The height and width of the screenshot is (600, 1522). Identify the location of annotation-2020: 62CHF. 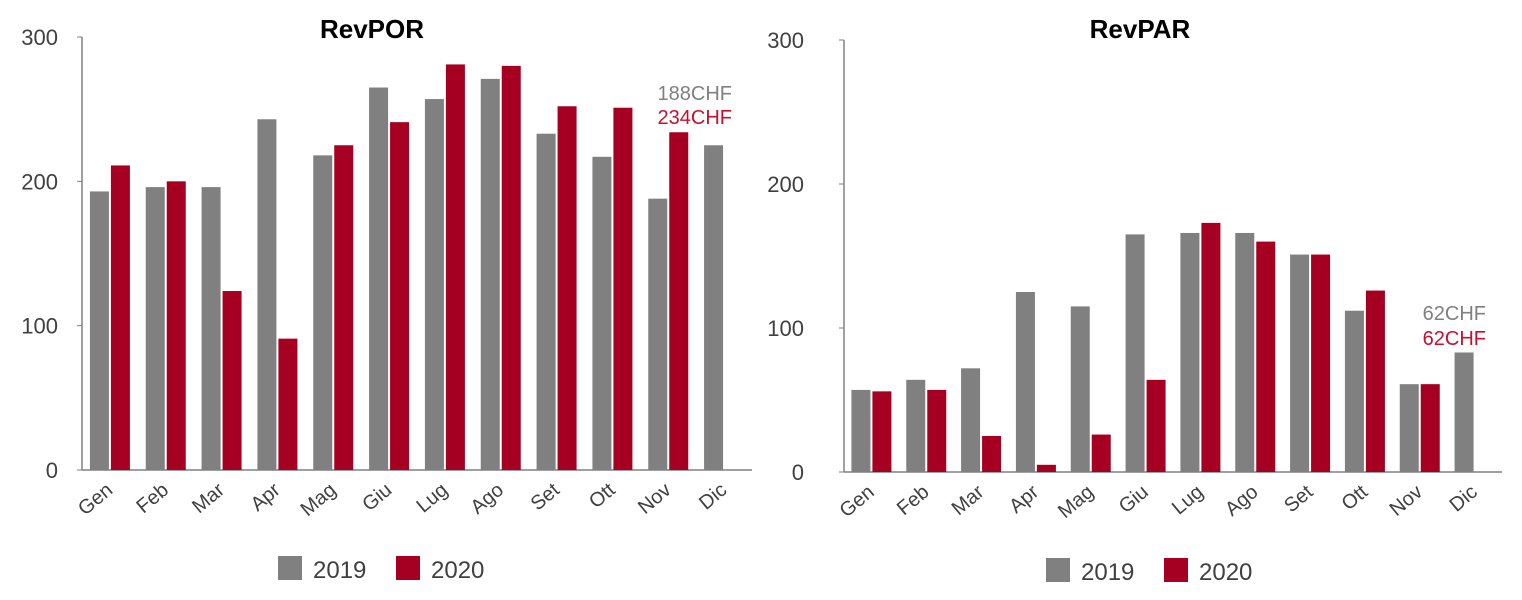
(1454, 339).